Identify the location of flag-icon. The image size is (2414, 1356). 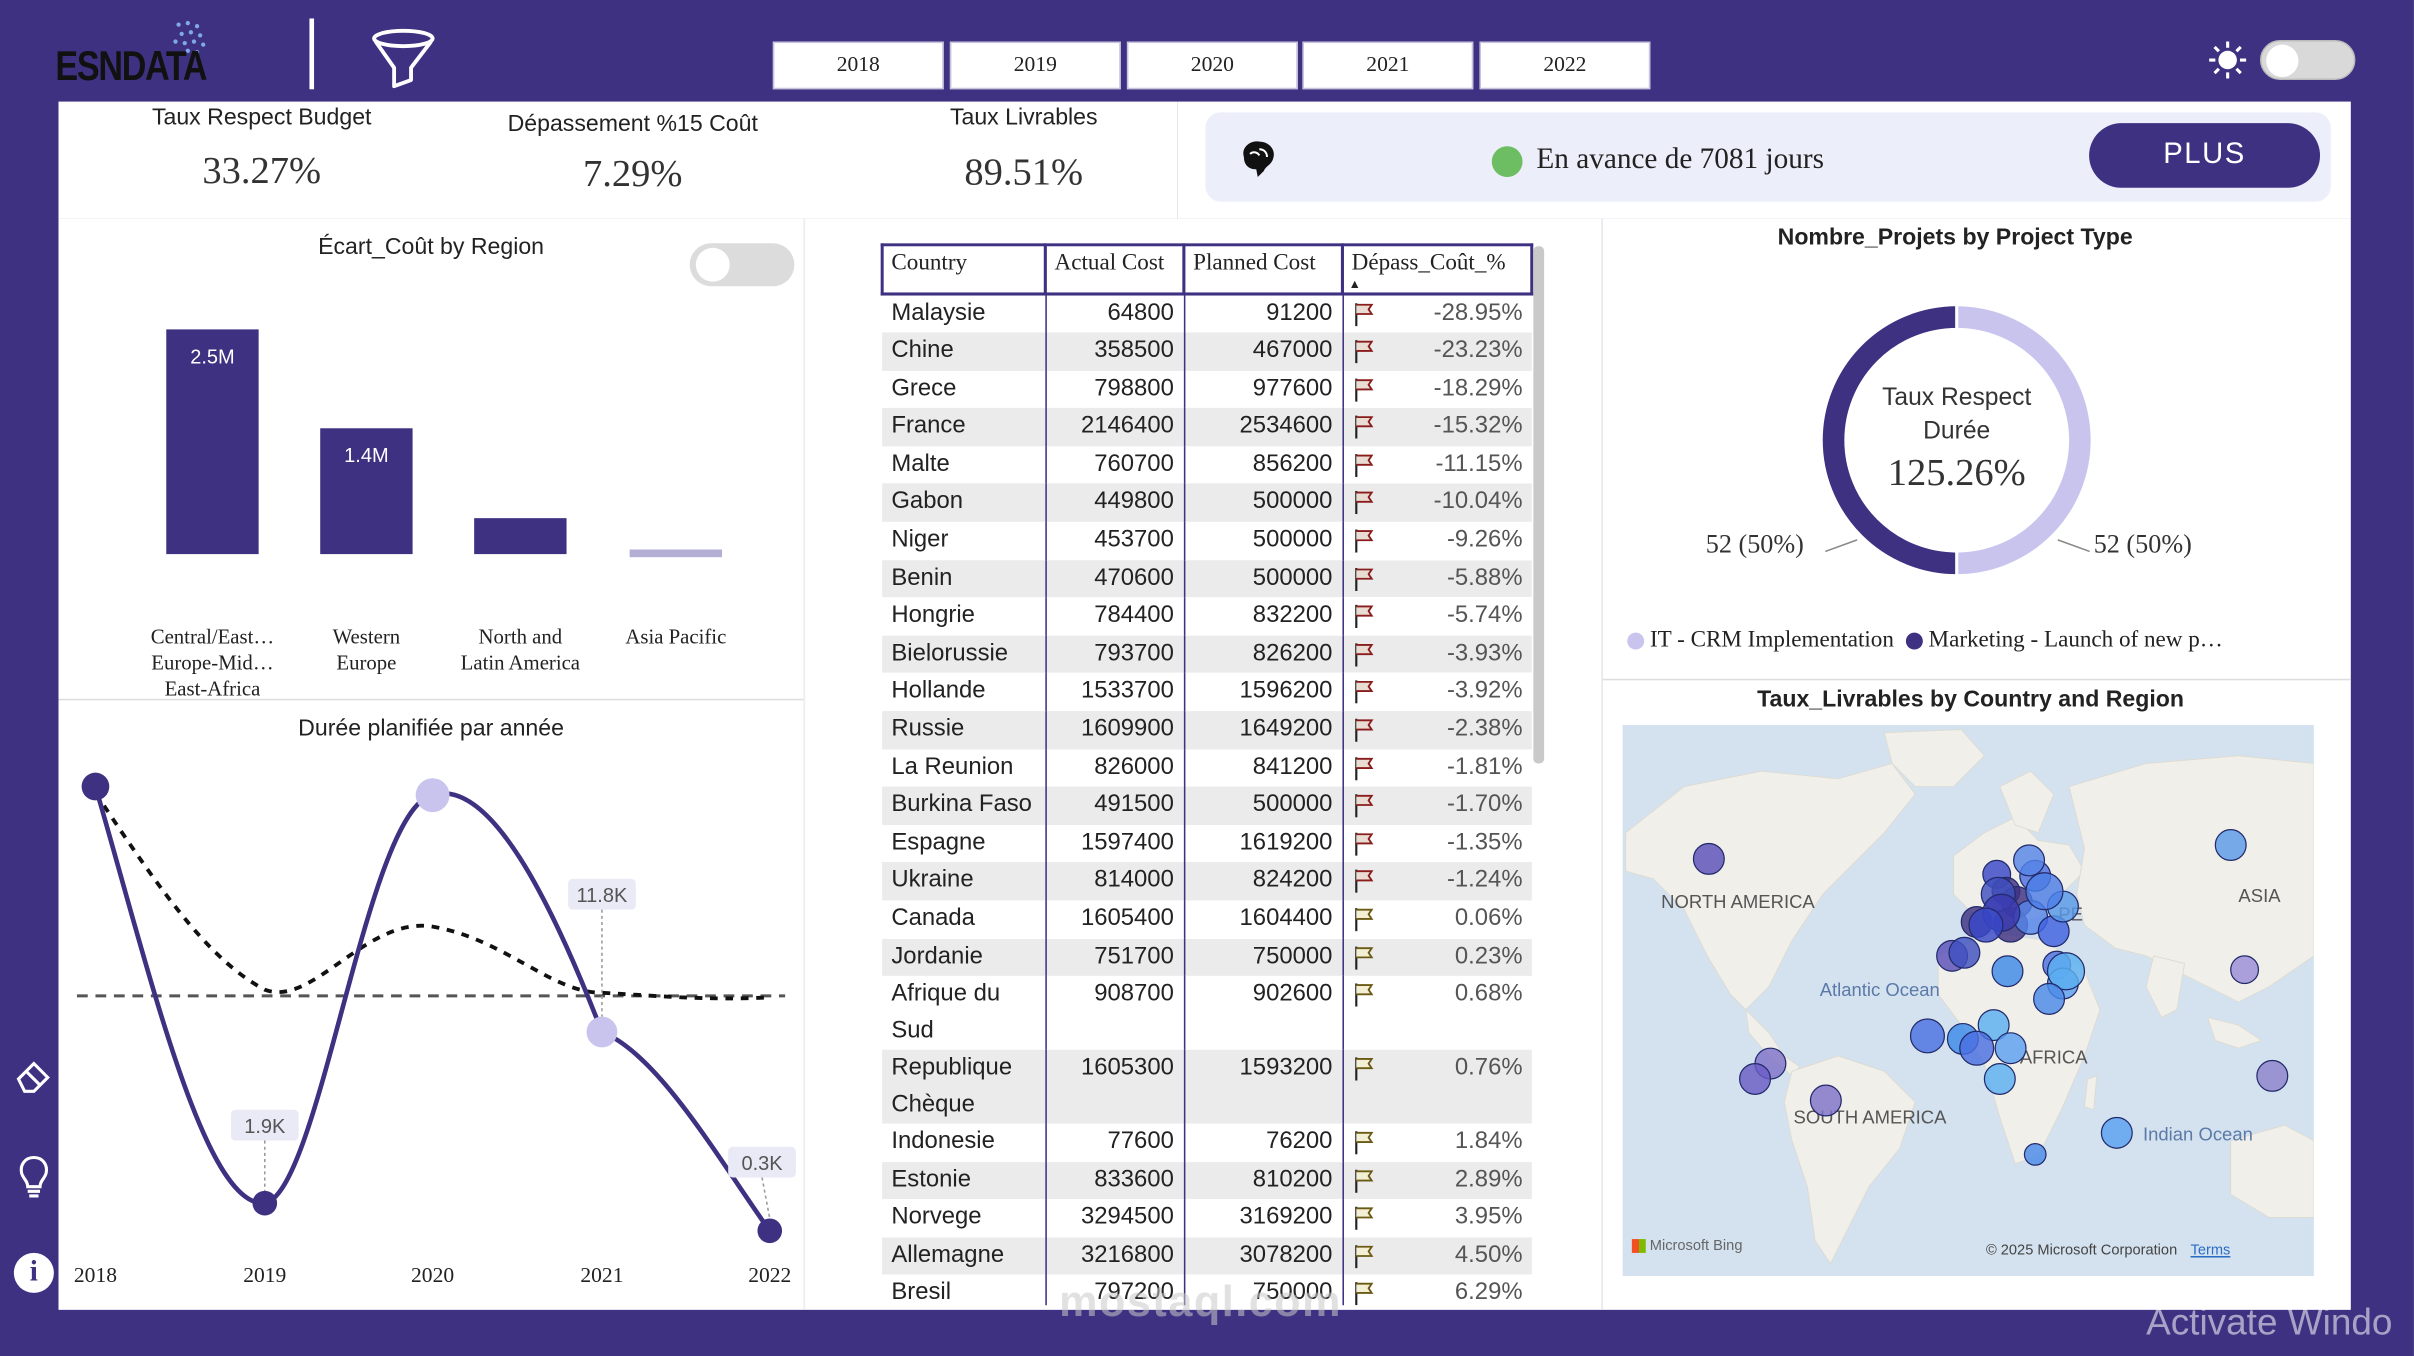
(1363, 389).